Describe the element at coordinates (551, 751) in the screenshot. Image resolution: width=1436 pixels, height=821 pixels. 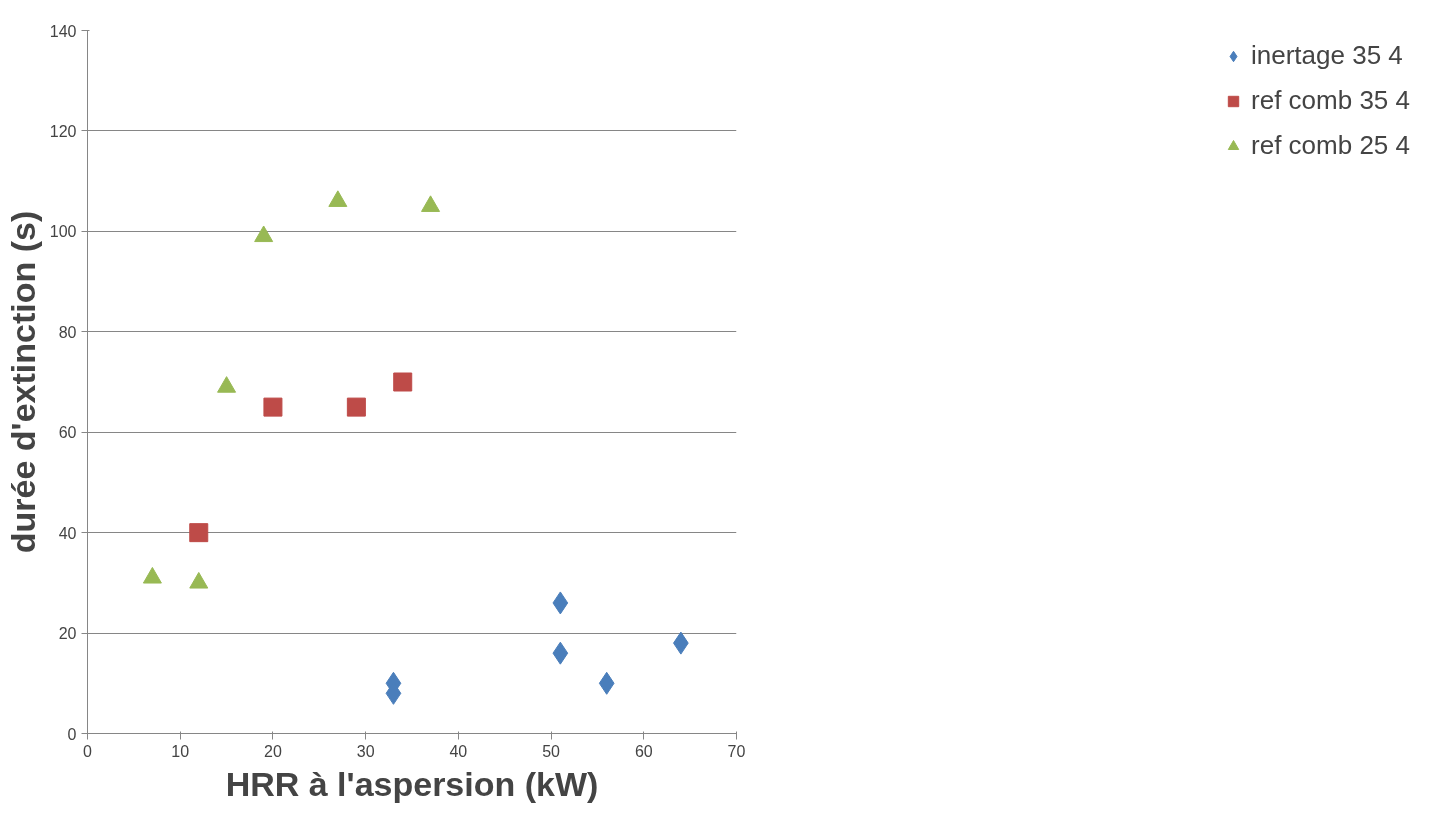
I see `x-tick-label: 50` at that location.